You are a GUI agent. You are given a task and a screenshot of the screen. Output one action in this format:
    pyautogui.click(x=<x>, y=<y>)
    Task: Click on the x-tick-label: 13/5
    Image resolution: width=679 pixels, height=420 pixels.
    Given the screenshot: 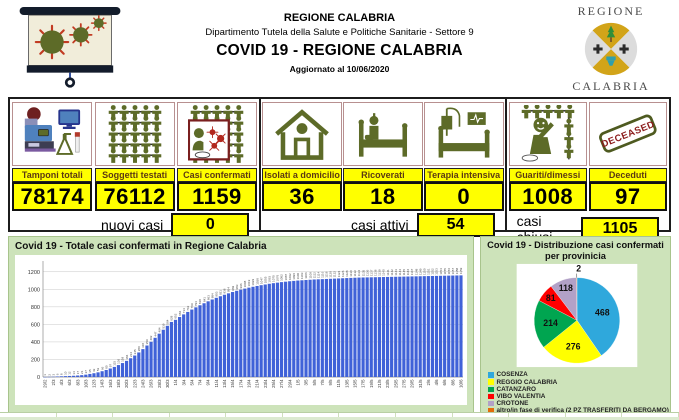 What is the action you would take?
    pyautogui.click(x=346, y=383)
    